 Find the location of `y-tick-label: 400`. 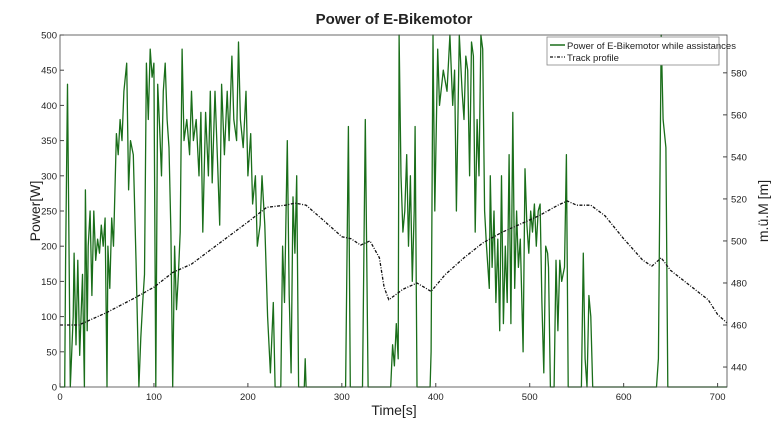

y-tick-label: 400 is located at coordinates (49, 106).